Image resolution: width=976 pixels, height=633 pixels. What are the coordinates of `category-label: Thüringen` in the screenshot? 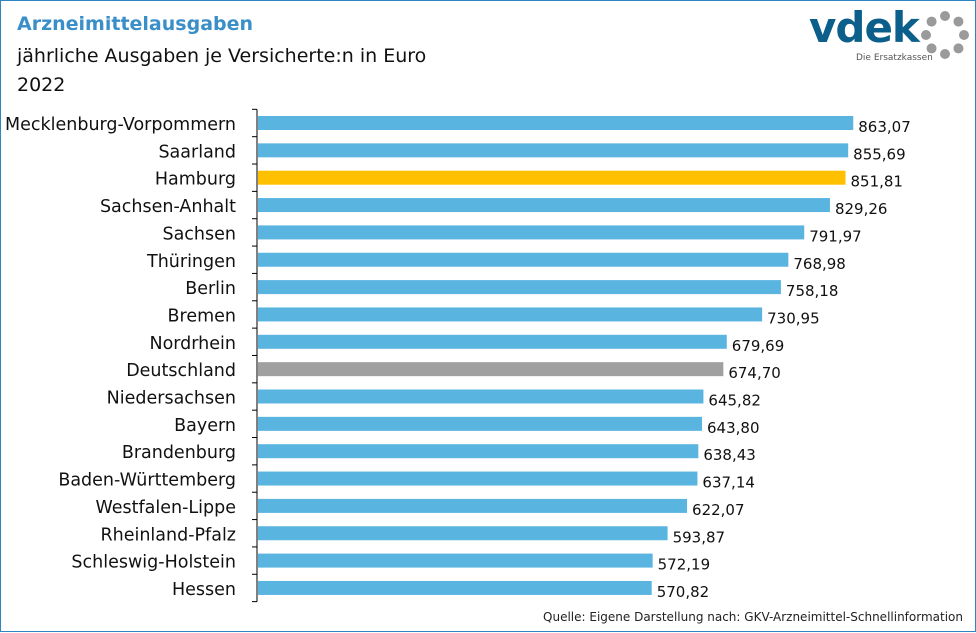 It's located at (191, 262).